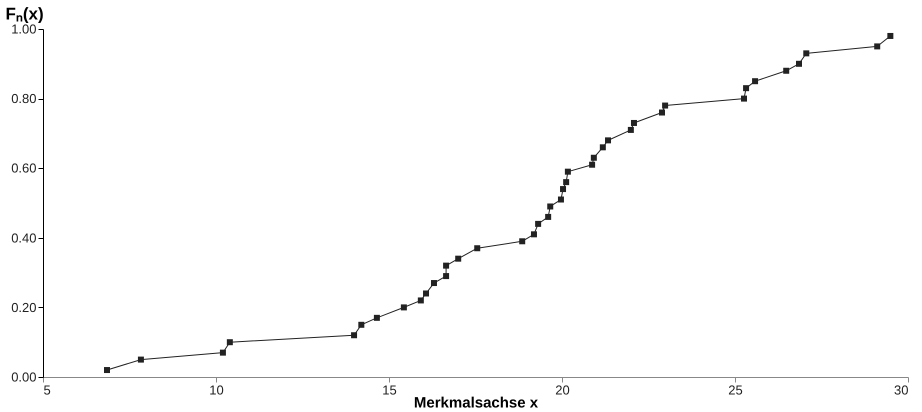 Image resolution: width=922 pixels, height=412 pixels. I want to click on y-axis-title: Fₙ(x), so click(25, 14).